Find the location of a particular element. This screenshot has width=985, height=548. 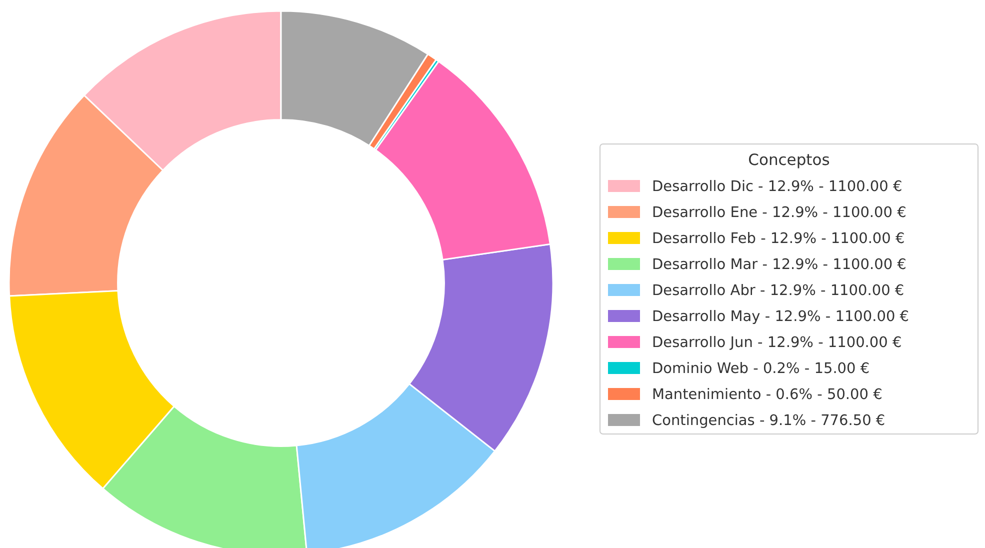

legend-label: Contingencias - 9.1% - 776.50 € is located at coordinates (769, 421).